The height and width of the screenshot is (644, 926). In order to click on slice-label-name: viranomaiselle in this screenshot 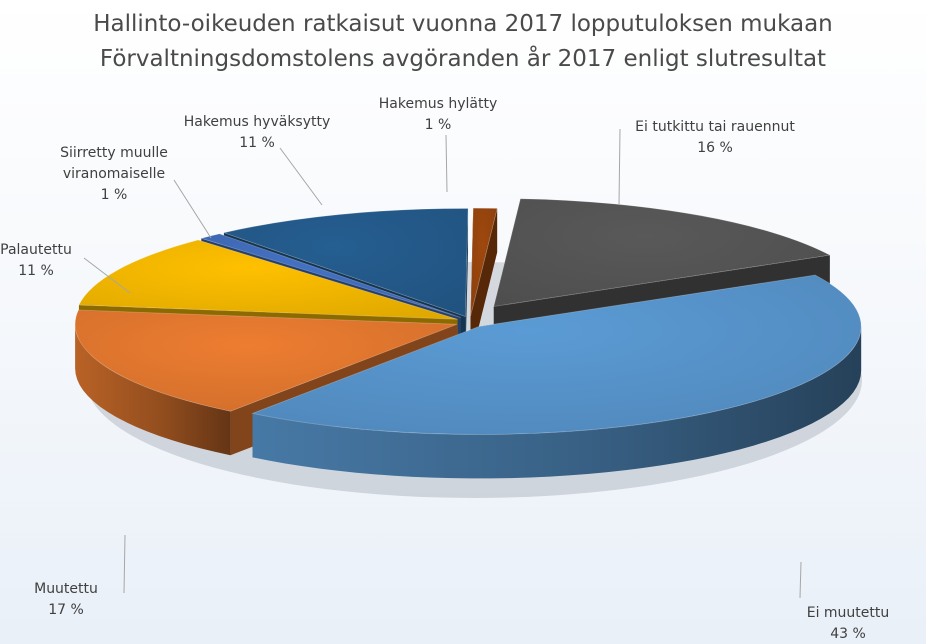, I will do `click(114, 174)`.